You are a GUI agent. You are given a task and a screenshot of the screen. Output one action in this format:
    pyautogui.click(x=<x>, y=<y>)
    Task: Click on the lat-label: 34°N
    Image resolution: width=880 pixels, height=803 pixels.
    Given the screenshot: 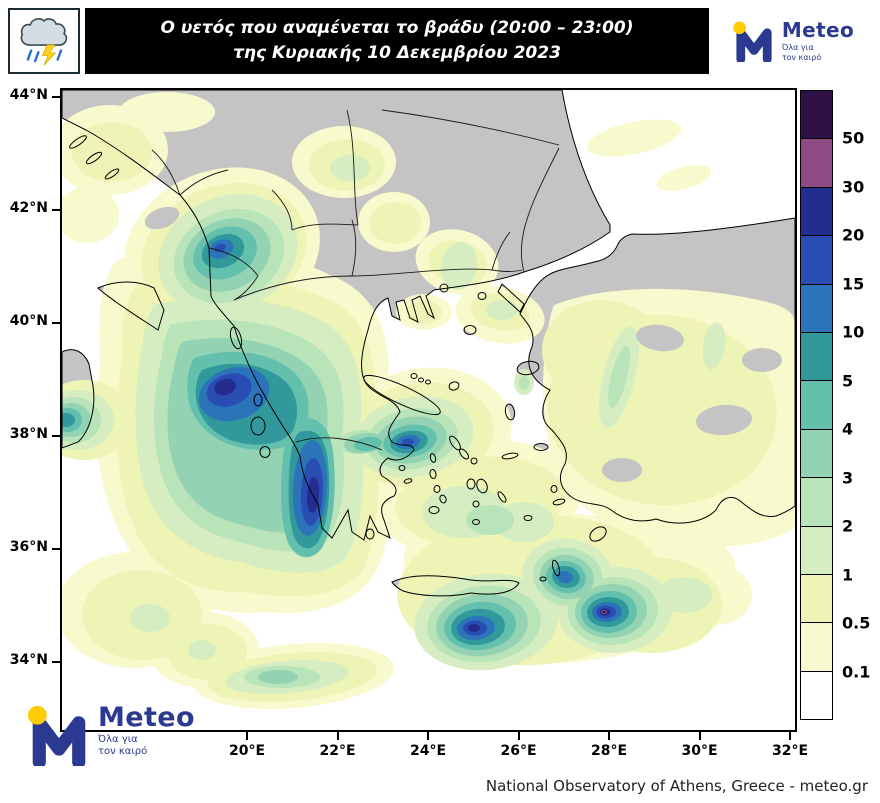 What is the action you would take?
    pyautogui.click(x=28, y=660)
    